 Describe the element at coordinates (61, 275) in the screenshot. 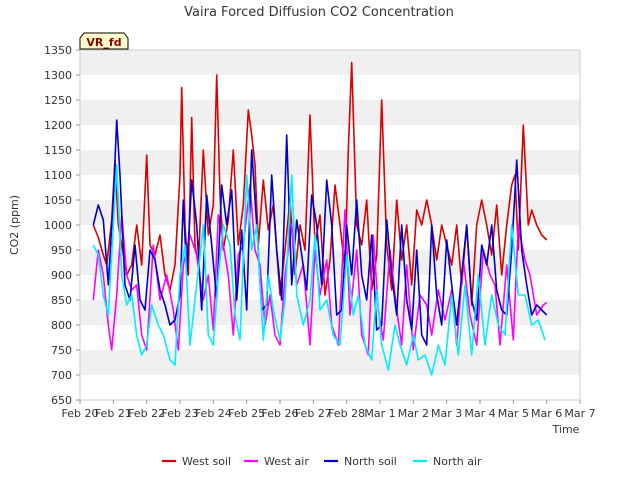

I see `y-tick-label: 900` at that location.